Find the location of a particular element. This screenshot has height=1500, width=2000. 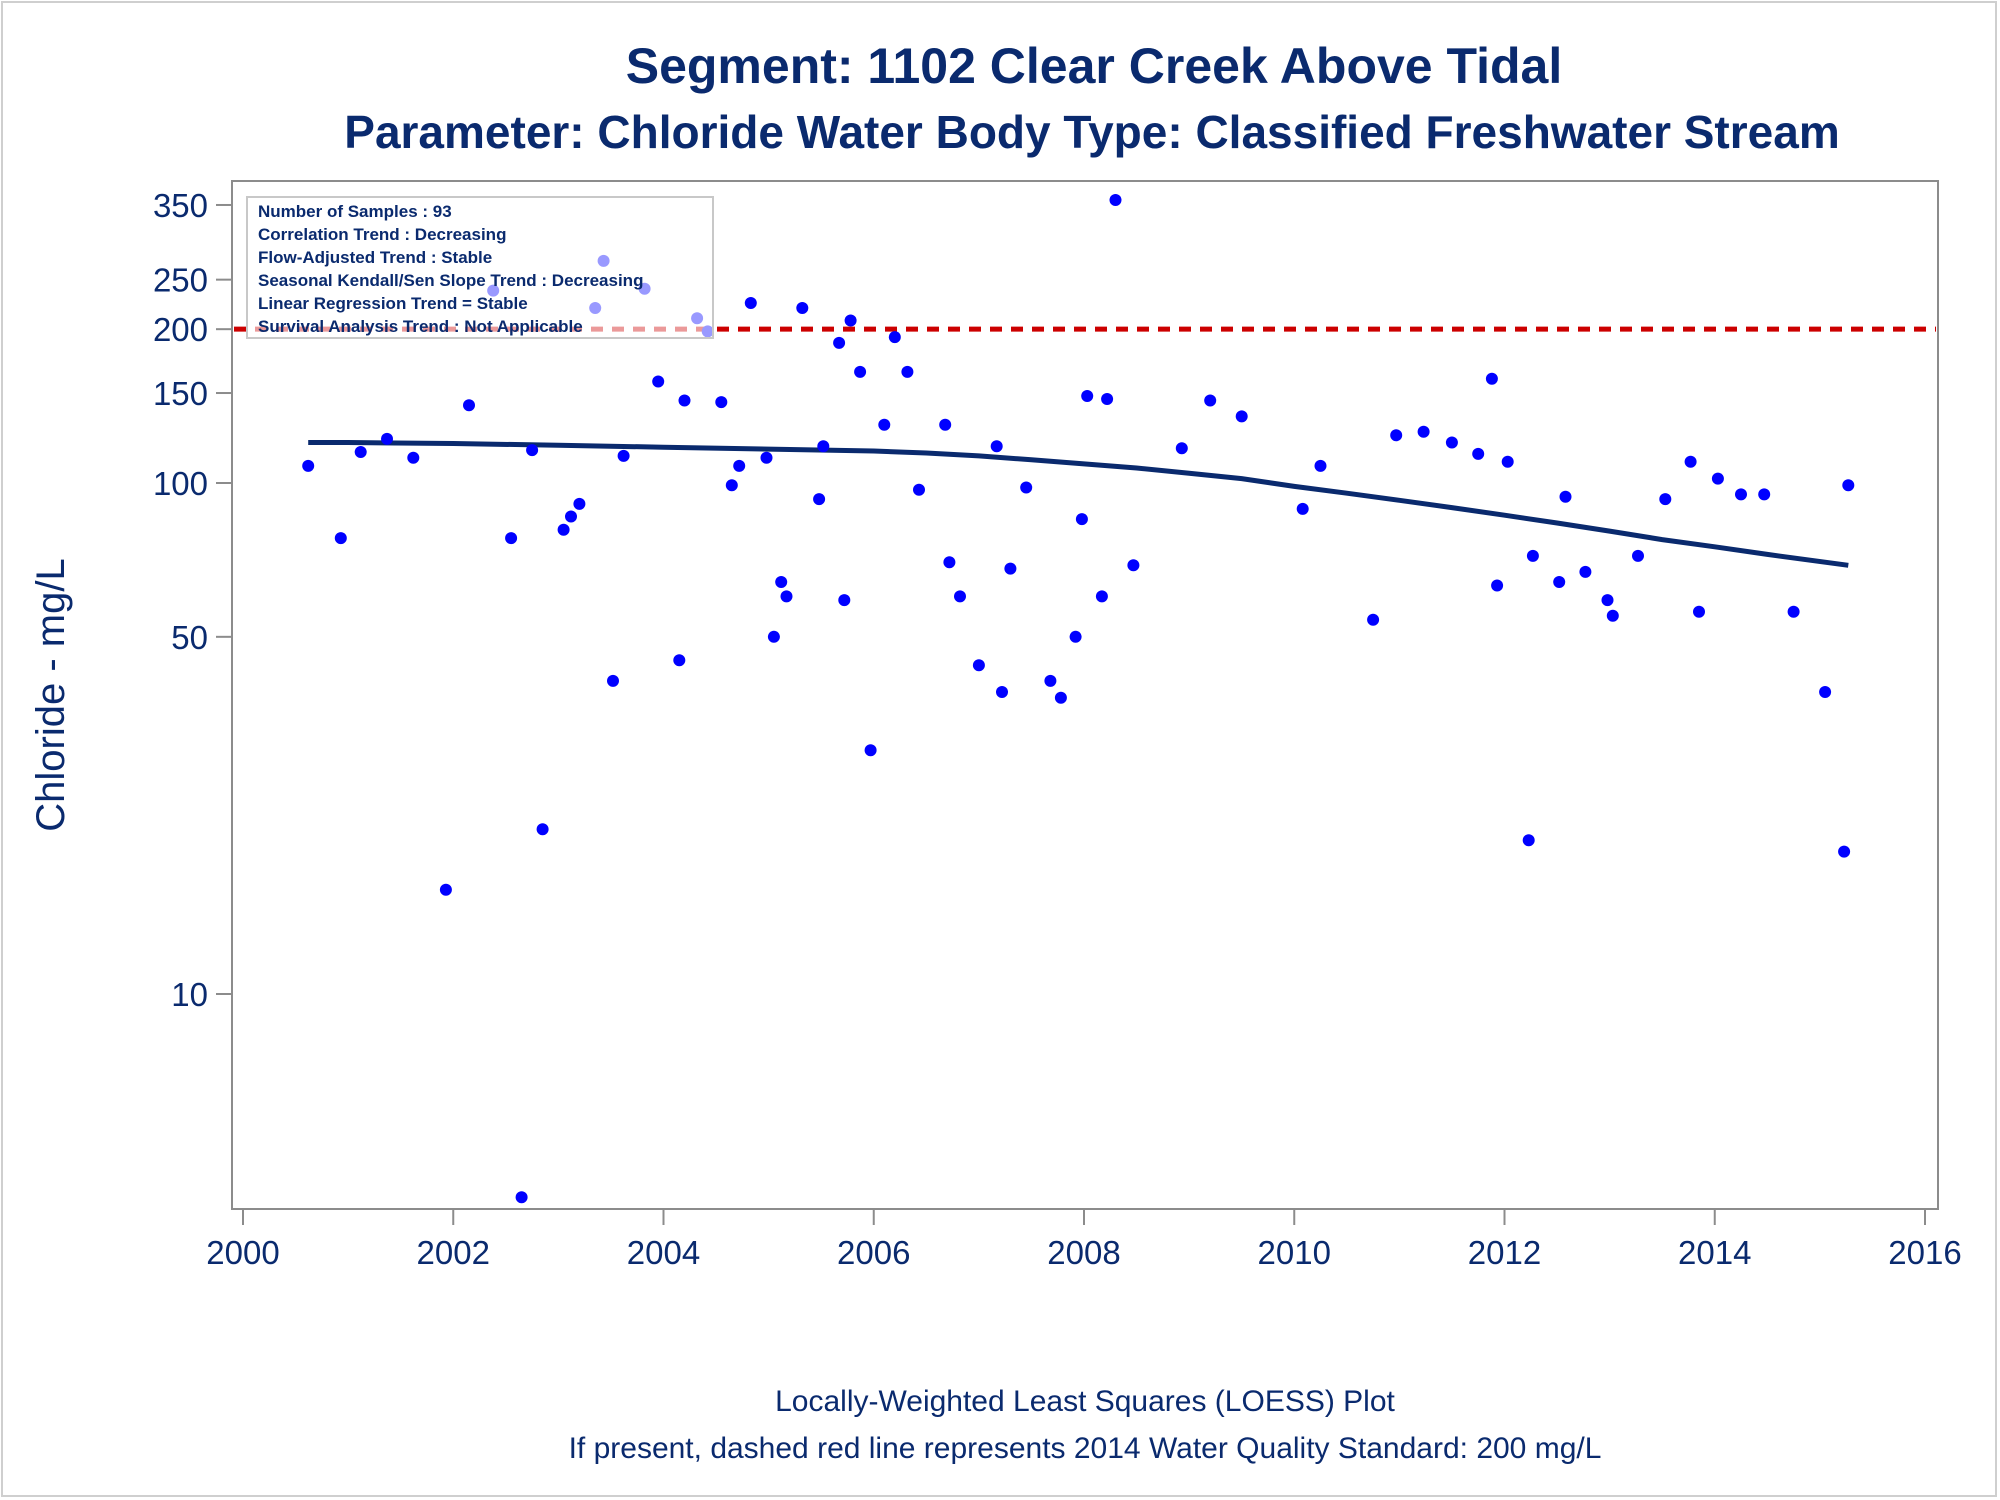

stats-line-3: Flow-Adjusted Trend : Stable is located at coordinates (375, 257).